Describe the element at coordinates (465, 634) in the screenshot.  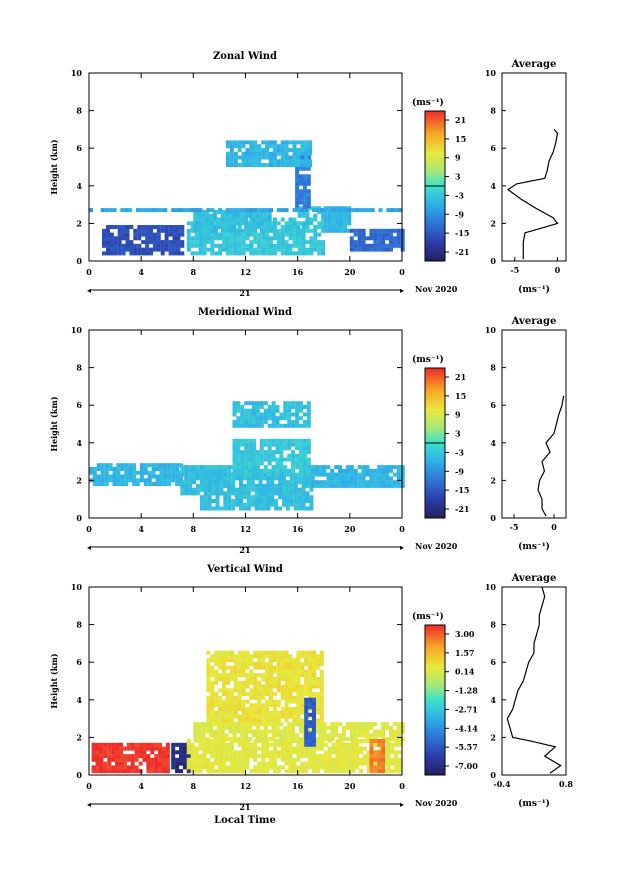
I see `colorbar-tick-label: 3.00` at that location.